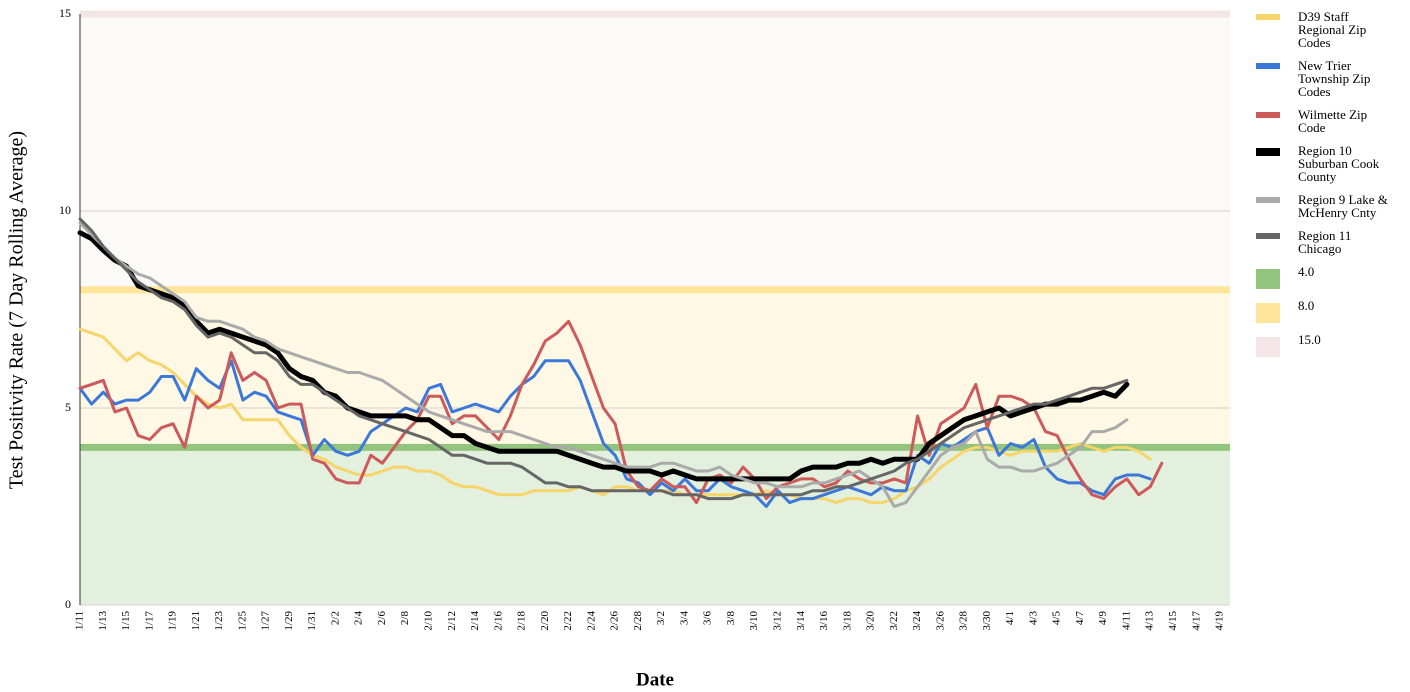  What do you see at coordinates (1325, 242) in the screenshot?
I see `legend-label: Region 11 Chicago` at bounding box center [1325, 242].